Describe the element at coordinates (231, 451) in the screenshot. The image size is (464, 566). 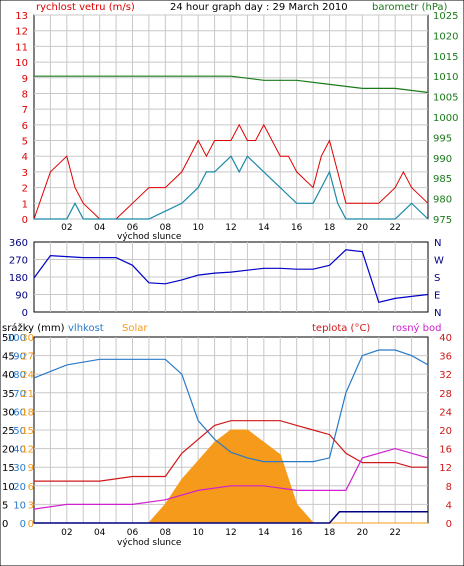
I see `temperature-line` at that location.